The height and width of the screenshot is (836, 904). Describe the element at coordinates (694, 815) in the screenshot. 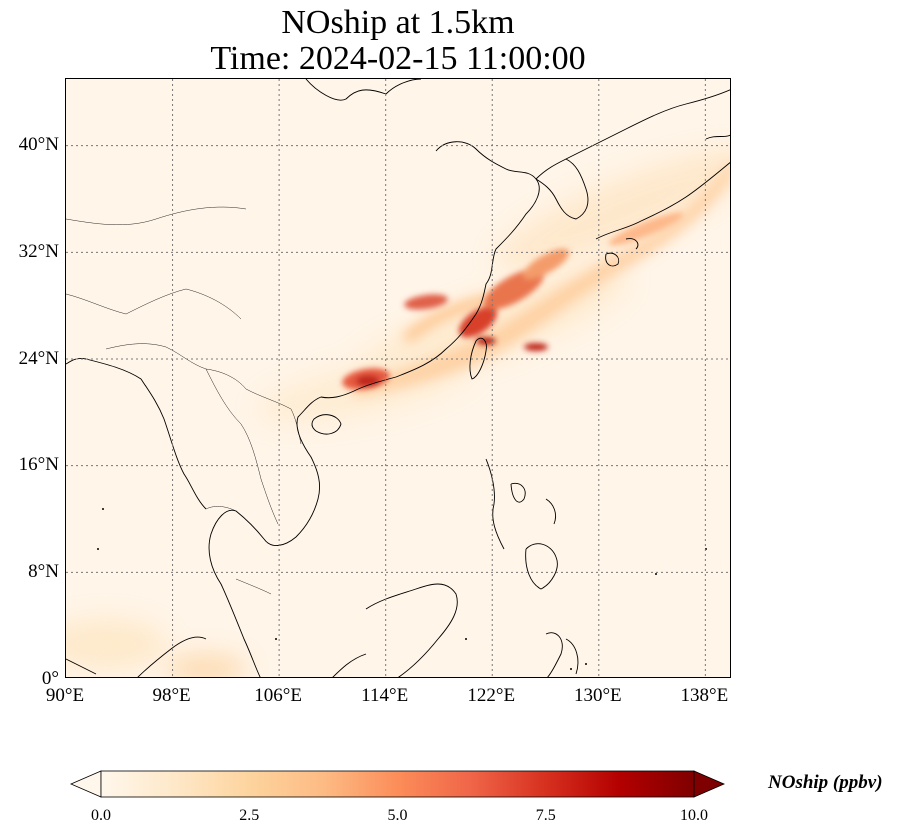

I see `colorbar-tick-label: 10.0` at that location.